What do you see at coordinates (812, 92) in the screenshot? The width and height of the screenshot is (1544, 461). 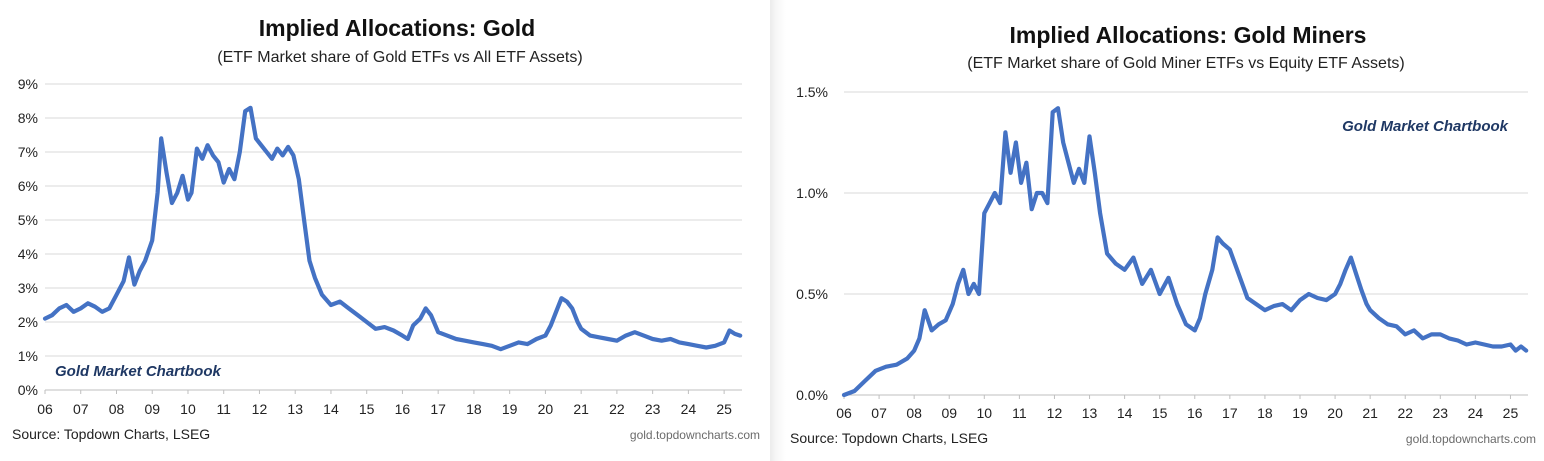 I see `y-tick-label: 1.5%` at bounding box center [812, 92].